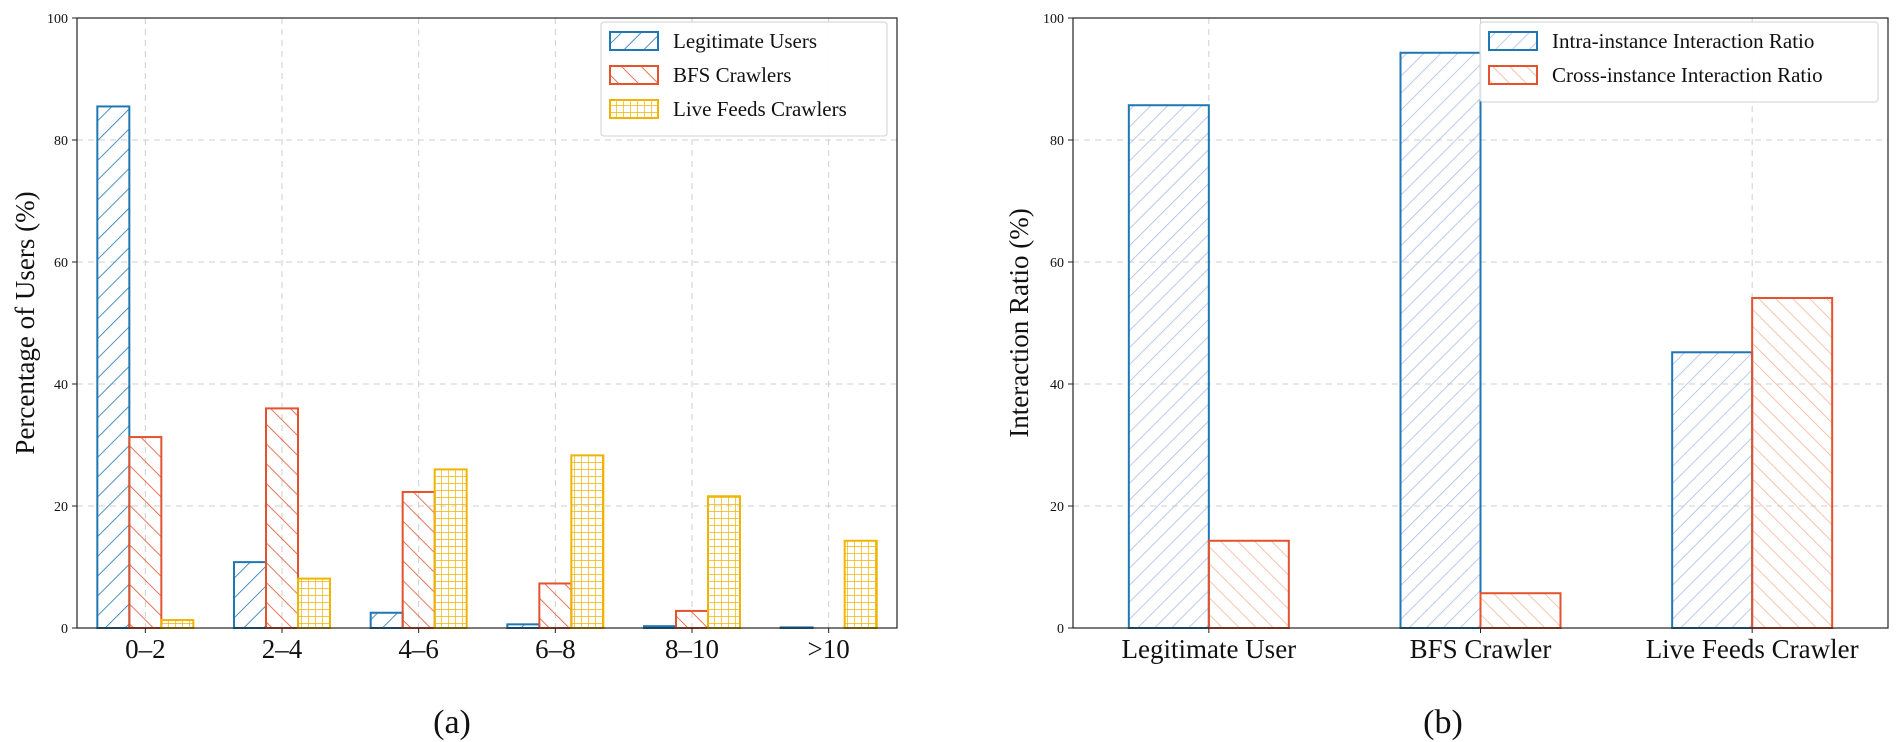  I want to click on x-tick-label: BFS Crawler, so click(1481, 649).